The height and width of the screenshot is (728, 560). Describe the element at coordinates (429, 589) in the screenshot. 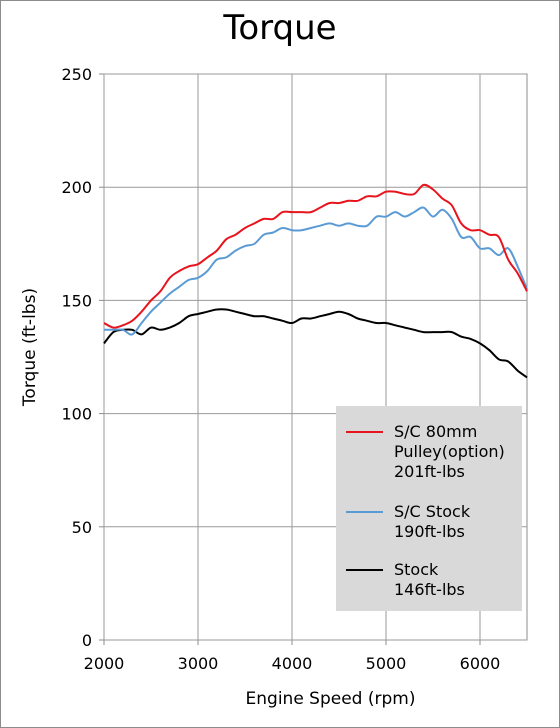

I see `legend-label: 146ft-lbs` at that location.